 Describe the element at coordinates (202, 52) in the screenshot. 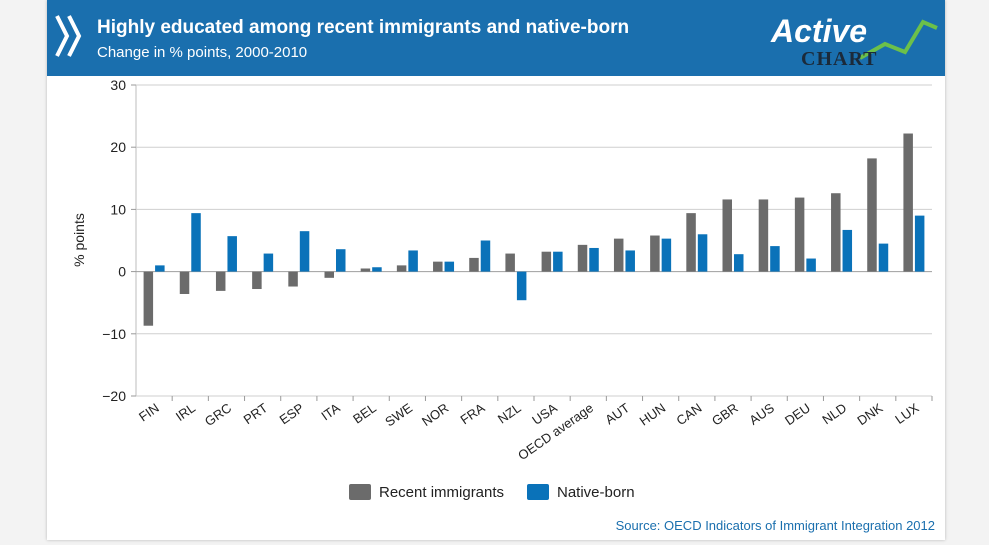

I see `chart-subtitle: Change in % points, 2000-2010` at that location.